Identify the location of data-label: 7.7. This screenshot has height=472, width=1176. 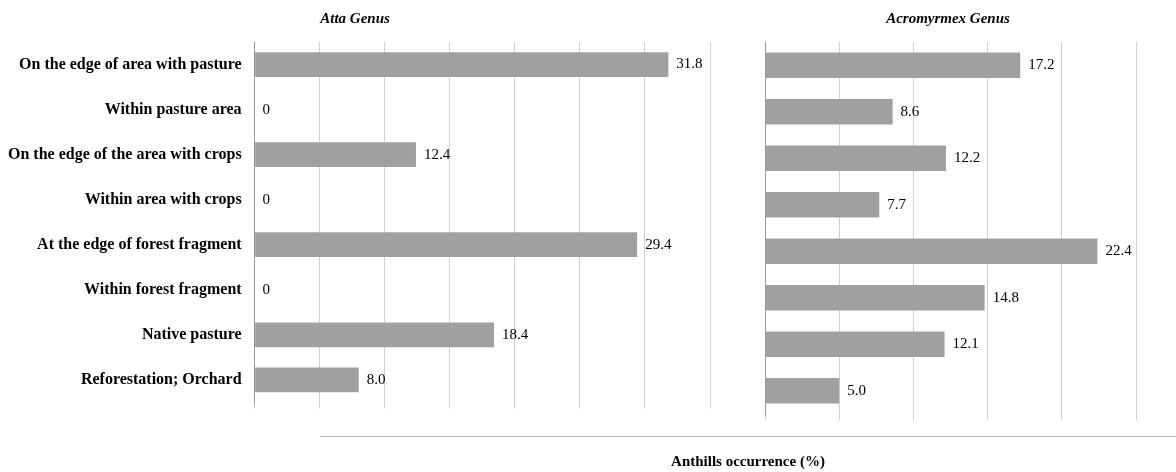
(897, 203).